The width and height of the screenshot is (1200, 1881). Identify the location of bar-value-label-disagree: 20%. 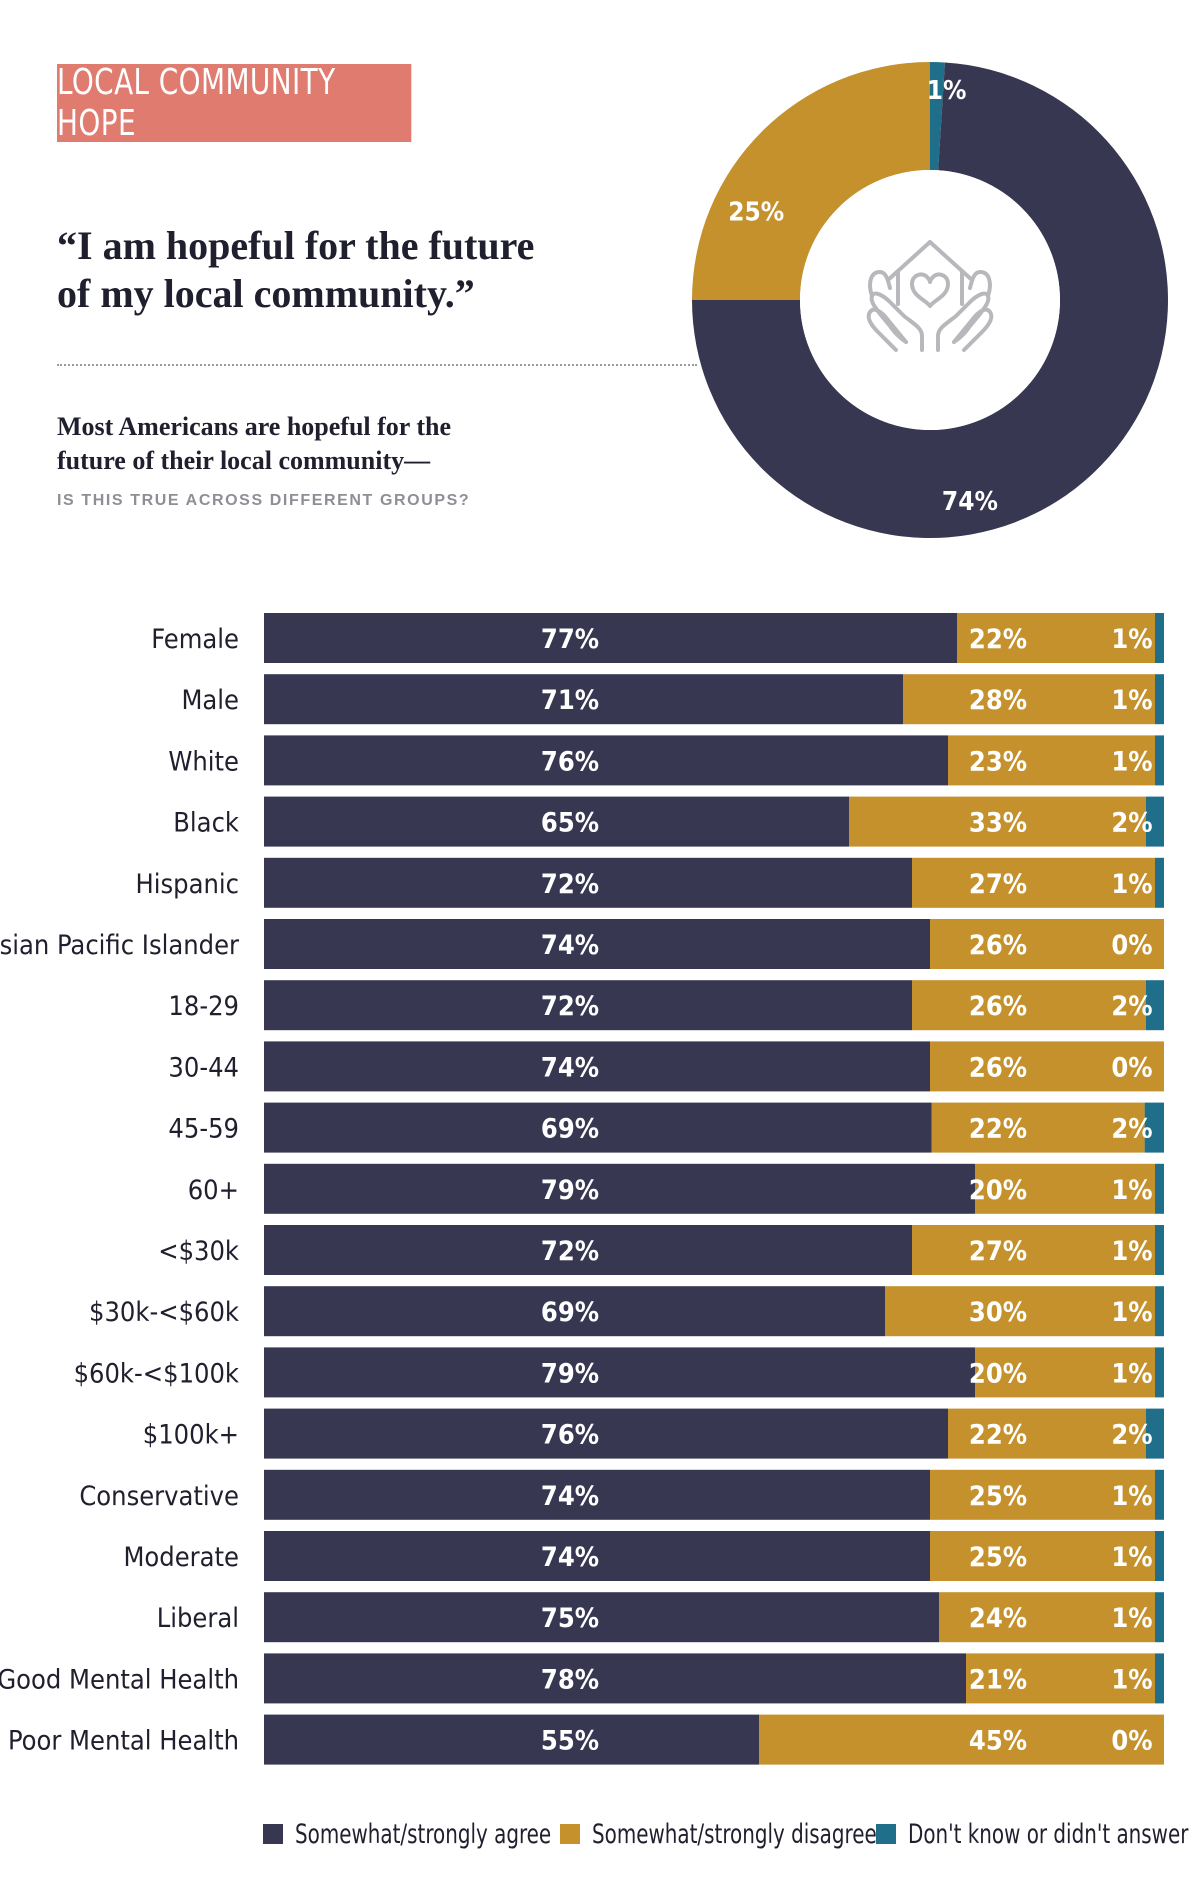
(998, 1190).